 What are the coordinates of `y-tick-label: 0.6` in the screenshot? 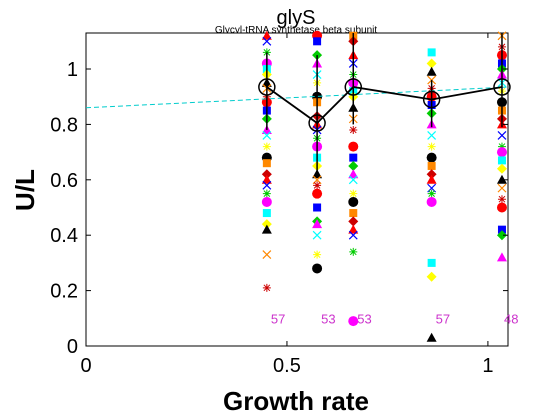 It's located at (64, 181).